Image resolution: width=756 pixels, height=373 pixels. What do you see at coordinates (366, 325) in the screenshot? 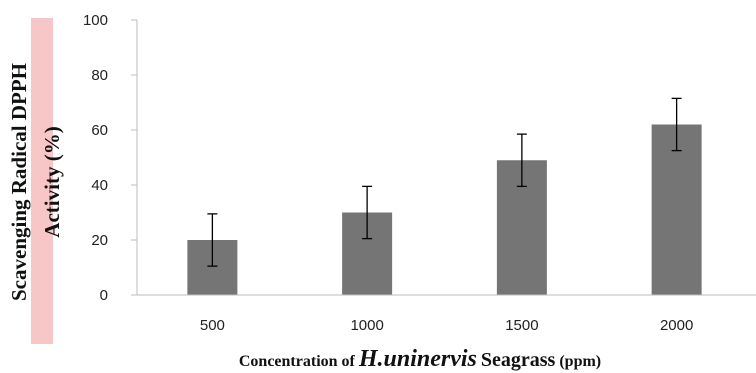
I see `x-tick-label: 1000` at bounding box center [366, 325].